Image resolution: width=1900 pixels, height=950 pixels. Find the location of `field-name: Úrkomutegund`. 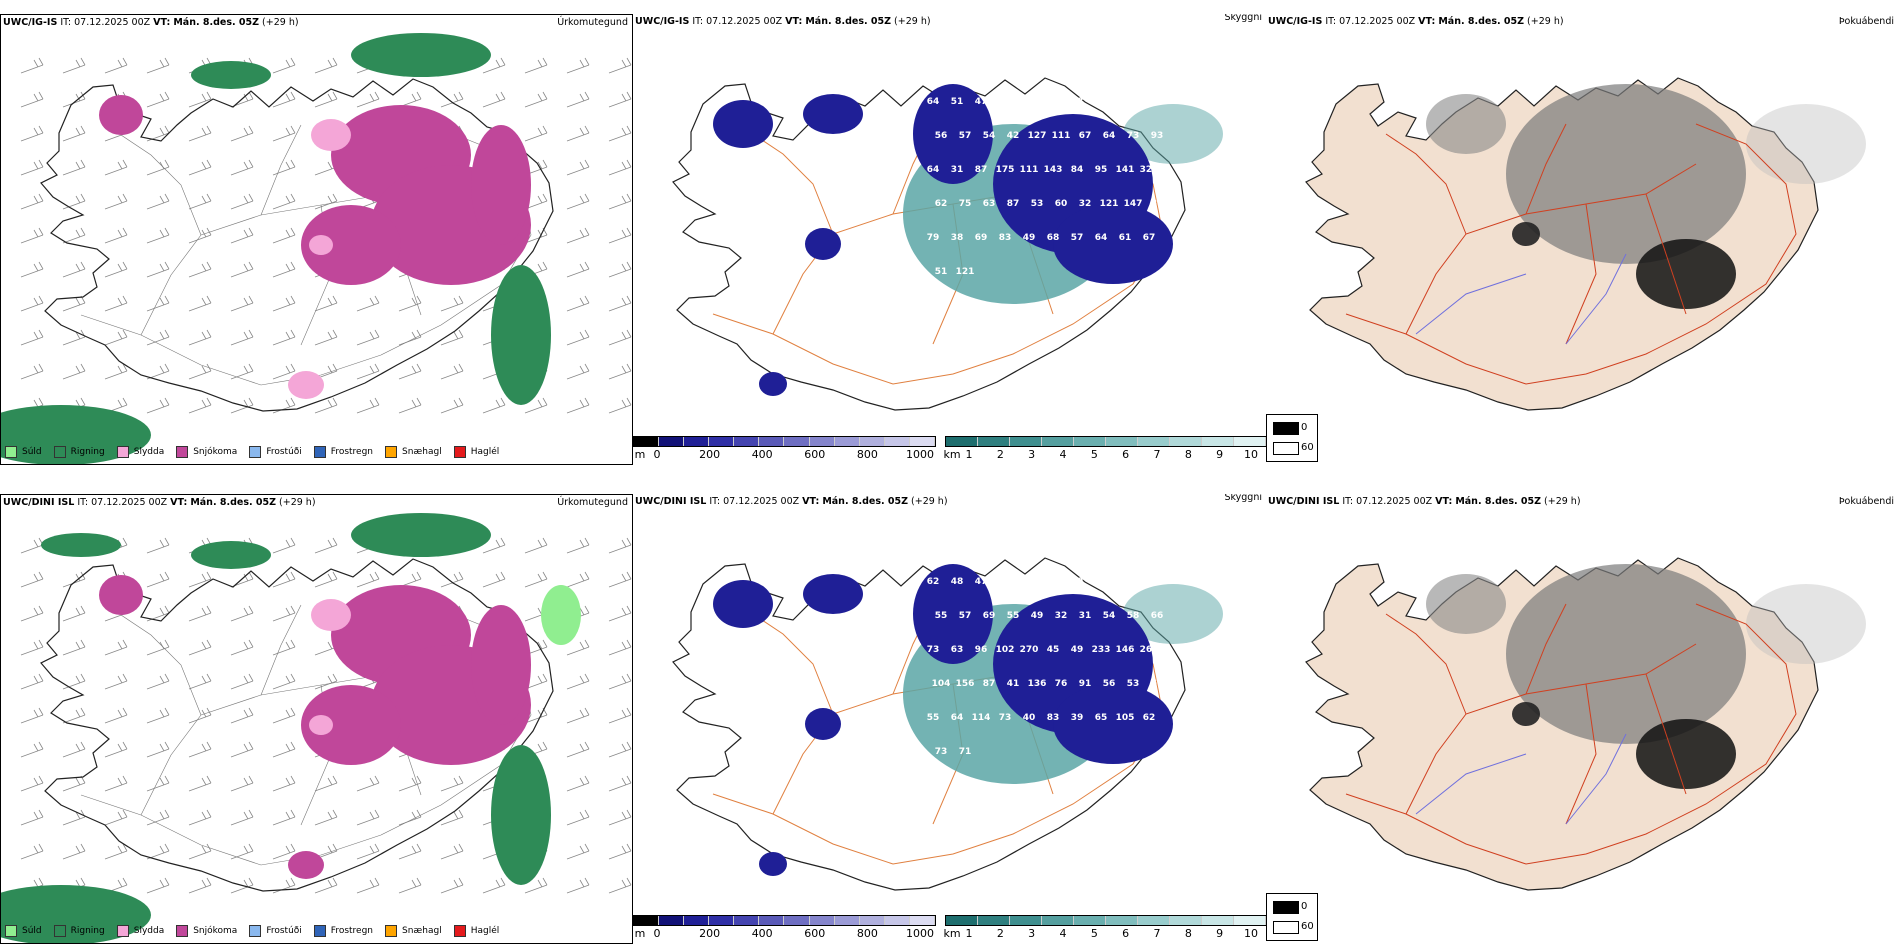

field-name: Úrkomutegund is located at coordinates (592, 22).